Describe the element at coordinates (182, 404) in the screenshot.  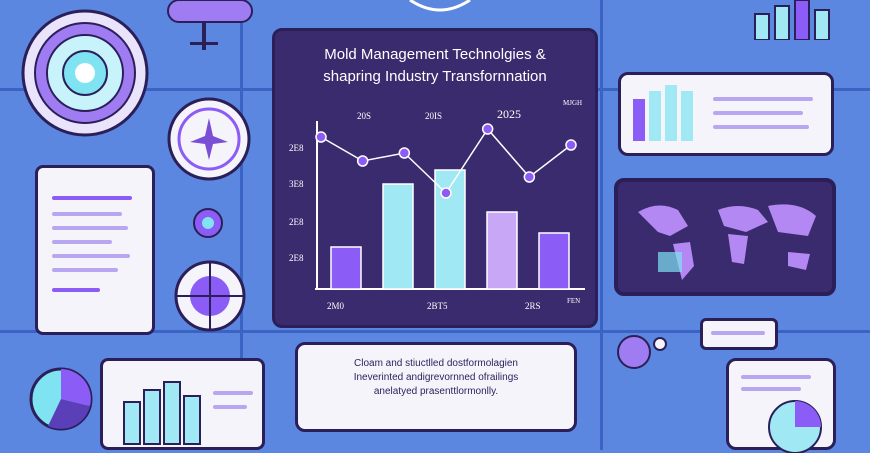
I see `bar-chart-card` at that location.